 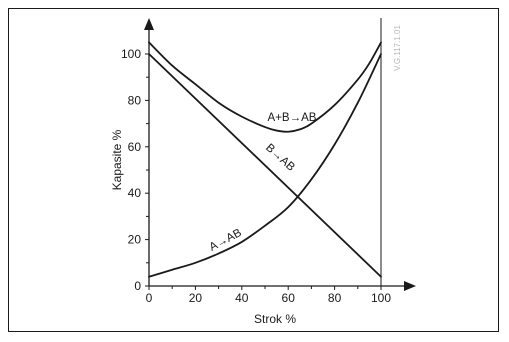 I want to click on y-tick-label: 0, so click(x=137, y=286).